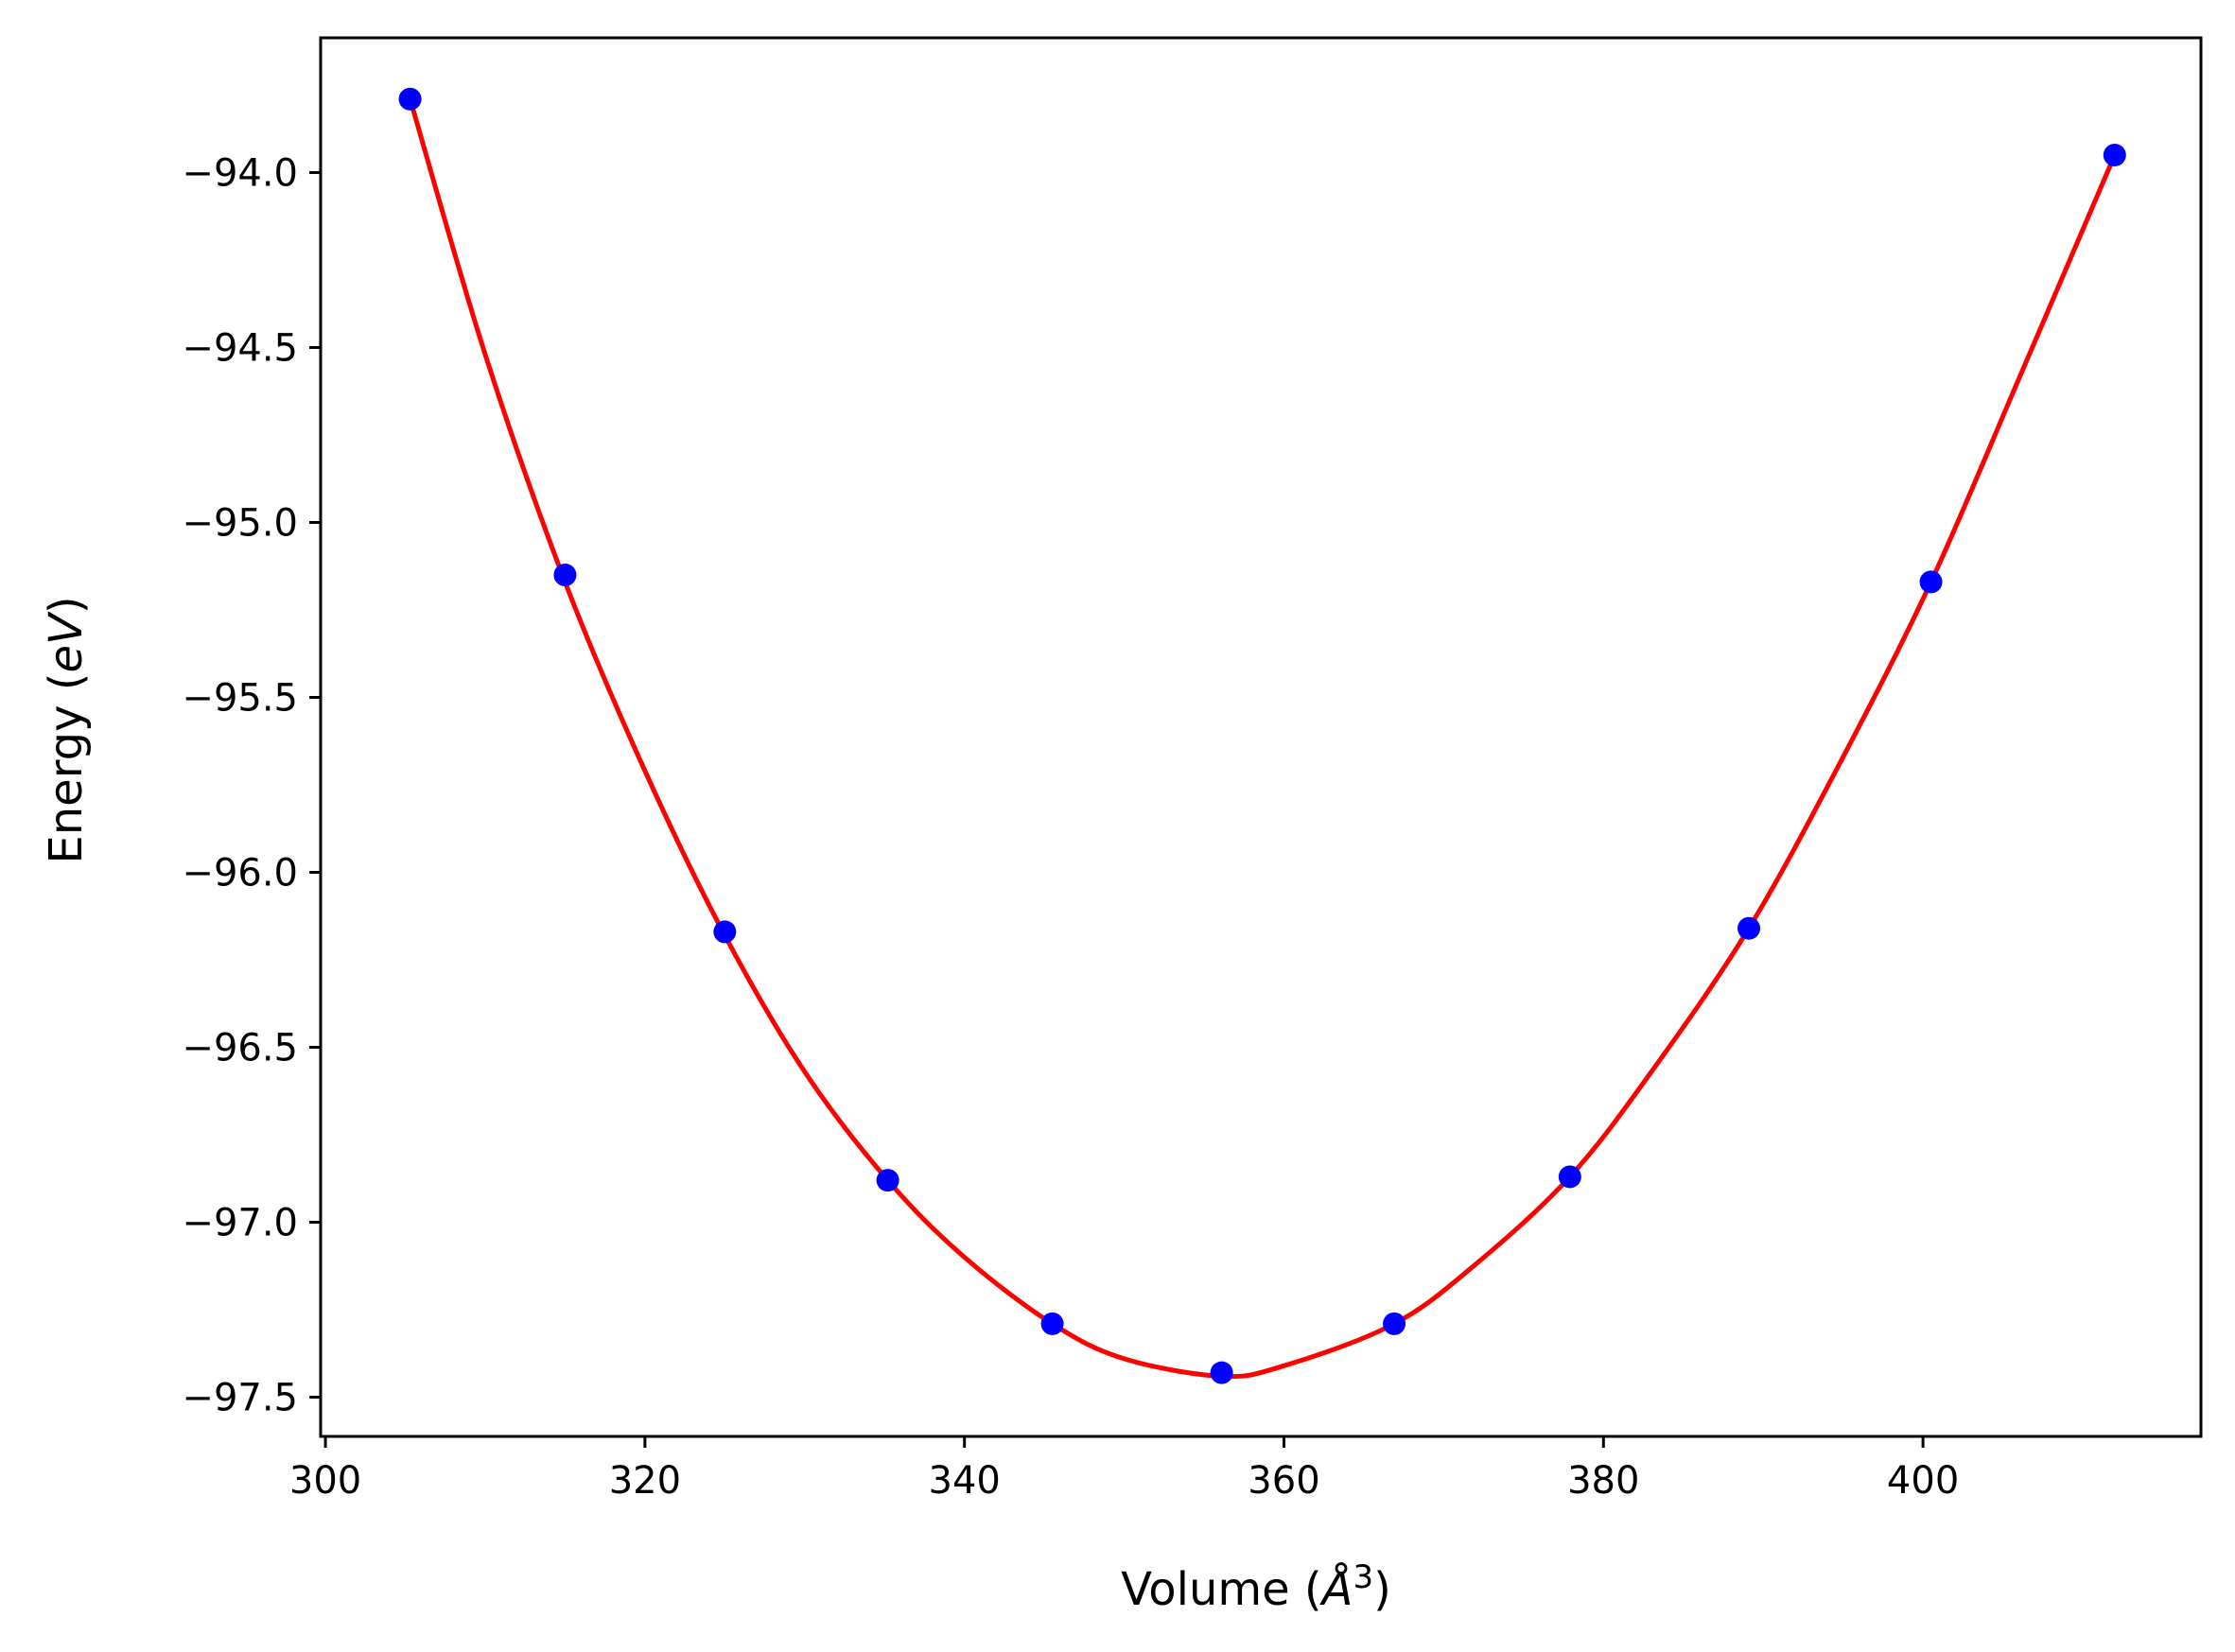  Describe the element at coordinates (66, 642) in the screenshot. I see `y-axis-label-unit: eV` at that location.